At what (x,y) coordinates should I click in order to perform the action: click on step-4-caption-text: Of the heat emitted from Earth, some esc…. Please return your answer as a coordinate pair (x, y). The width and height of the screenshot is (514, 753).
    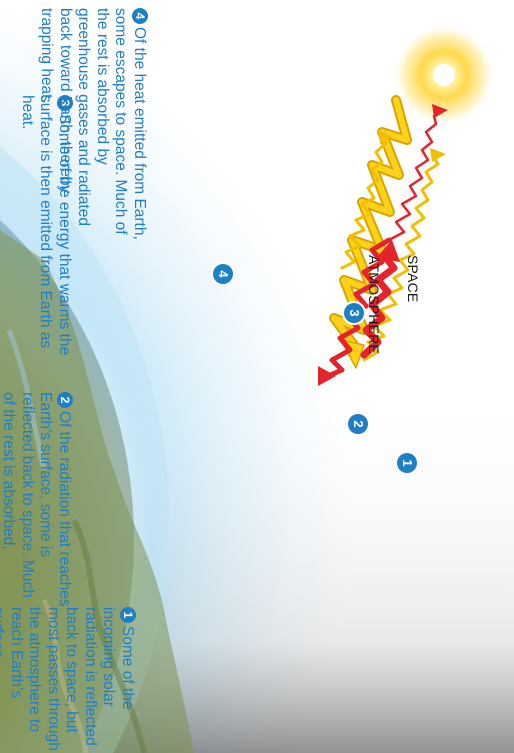
    Looking at the image, I should click on (93, 124).